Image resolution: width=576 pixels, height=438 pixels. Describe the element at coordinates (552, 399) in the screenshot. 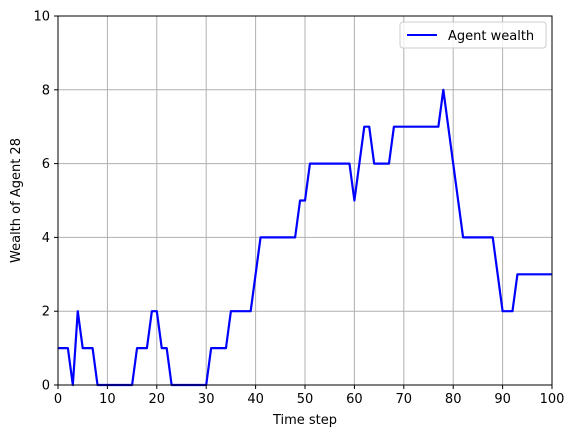

I see `x-tick-label: 100` at that location.